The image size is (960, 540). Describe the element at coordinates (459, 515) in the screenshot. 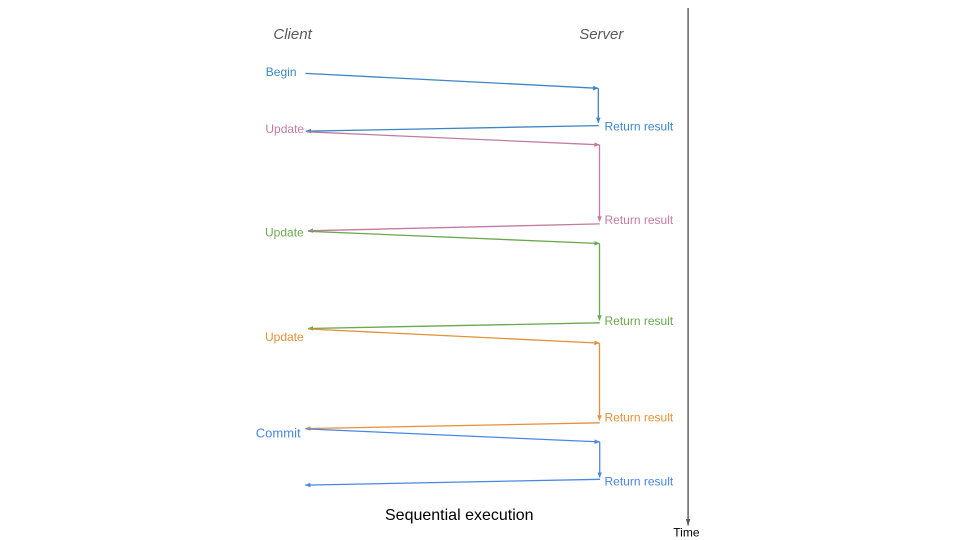

I see `svg-text: Sequential execution` at that location.